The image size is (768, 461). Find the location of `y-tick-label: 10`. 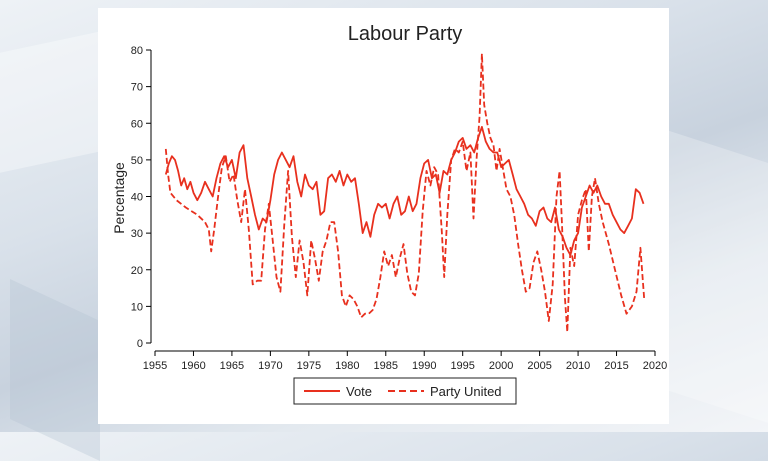

y-tick-label: 10 is located at coordinates (137, 307).